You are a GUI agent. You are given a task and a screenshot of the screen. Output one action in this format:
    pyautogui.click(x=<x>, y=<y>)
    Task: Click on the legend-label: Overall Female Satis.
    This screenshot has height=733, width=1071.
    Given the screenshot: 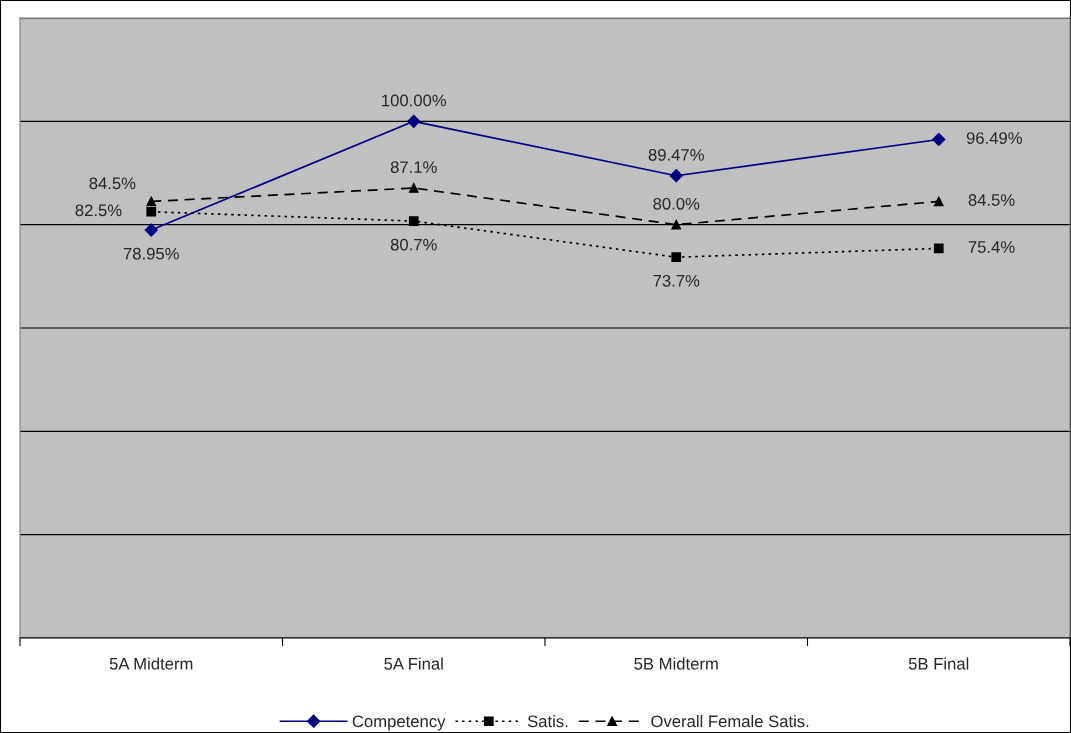 What is the action you would take?
    pyautogui.click(x=730, y=721)
    